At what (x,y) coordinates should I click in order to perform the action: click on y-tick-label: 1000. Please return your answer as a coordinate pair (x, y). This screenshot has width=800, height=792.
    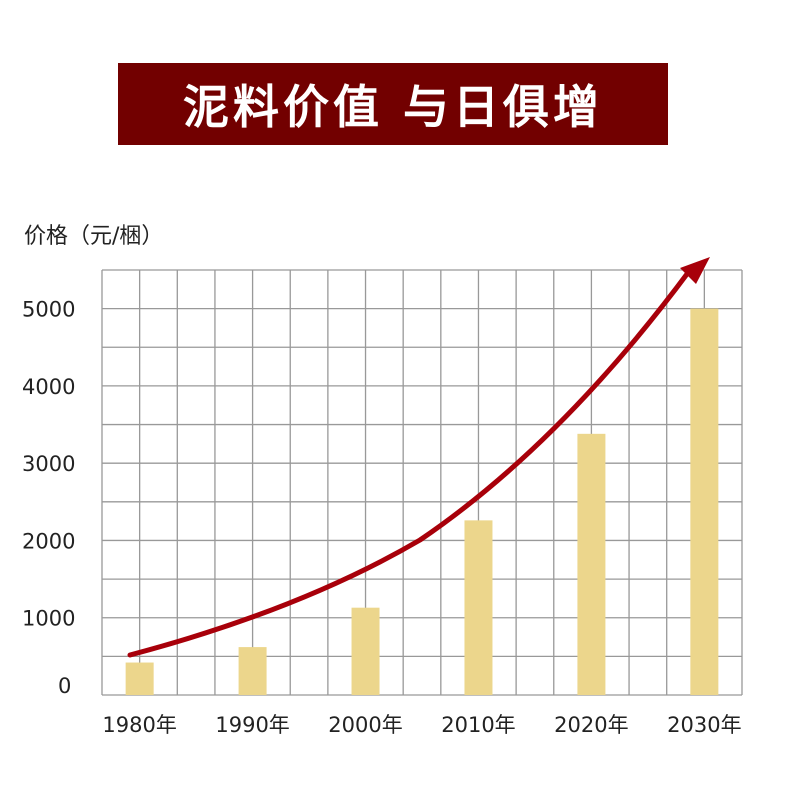
    Looking at the image, I should click on (48, 619).